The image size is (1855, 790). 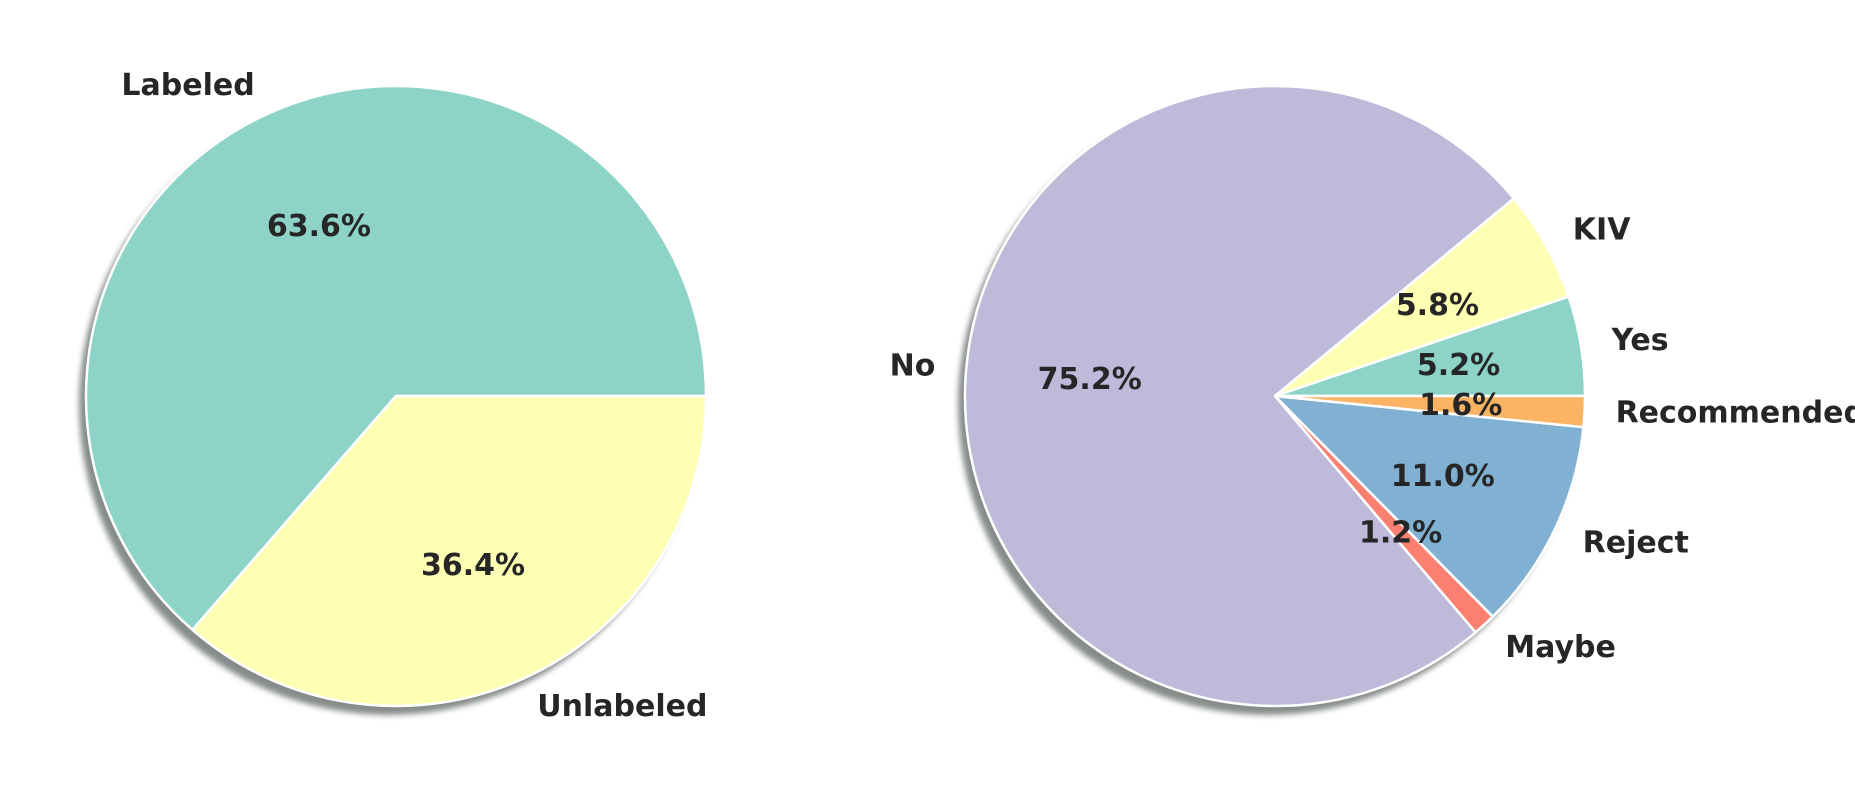 I want to click on slice-label-unlabeled: Unlabeled, so click(x=622, y=706).